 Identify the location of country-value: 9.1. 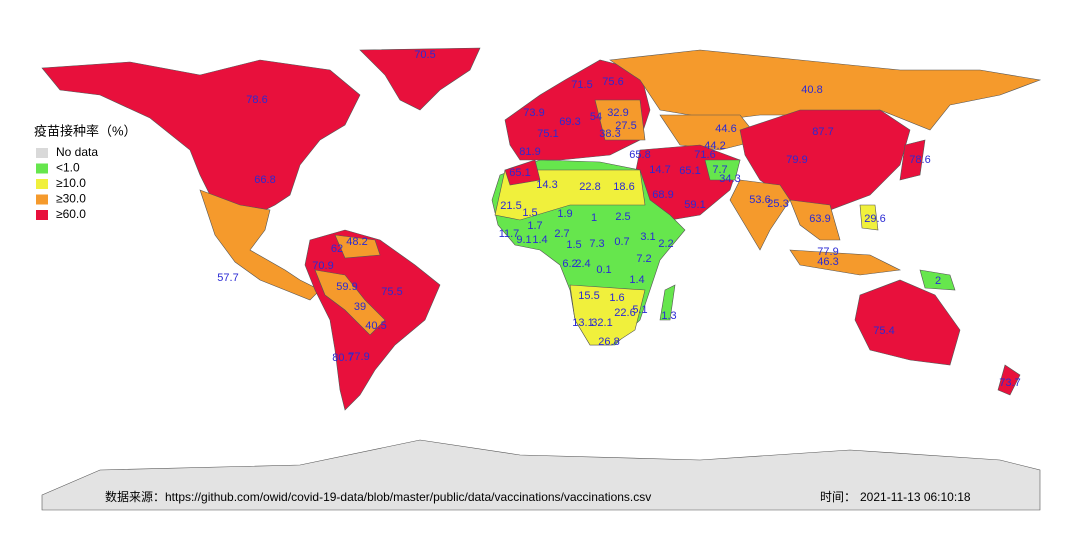
(523, 240).